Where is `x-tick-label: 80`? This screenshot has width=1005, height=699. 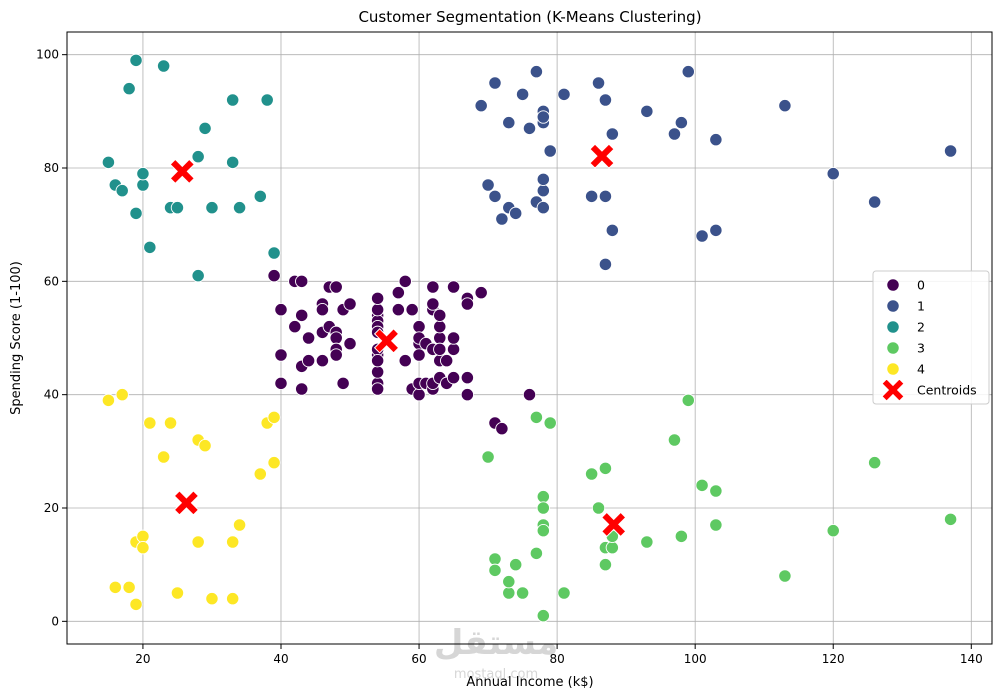
x-tick-label: 80 is located at coordinates (556, 659).